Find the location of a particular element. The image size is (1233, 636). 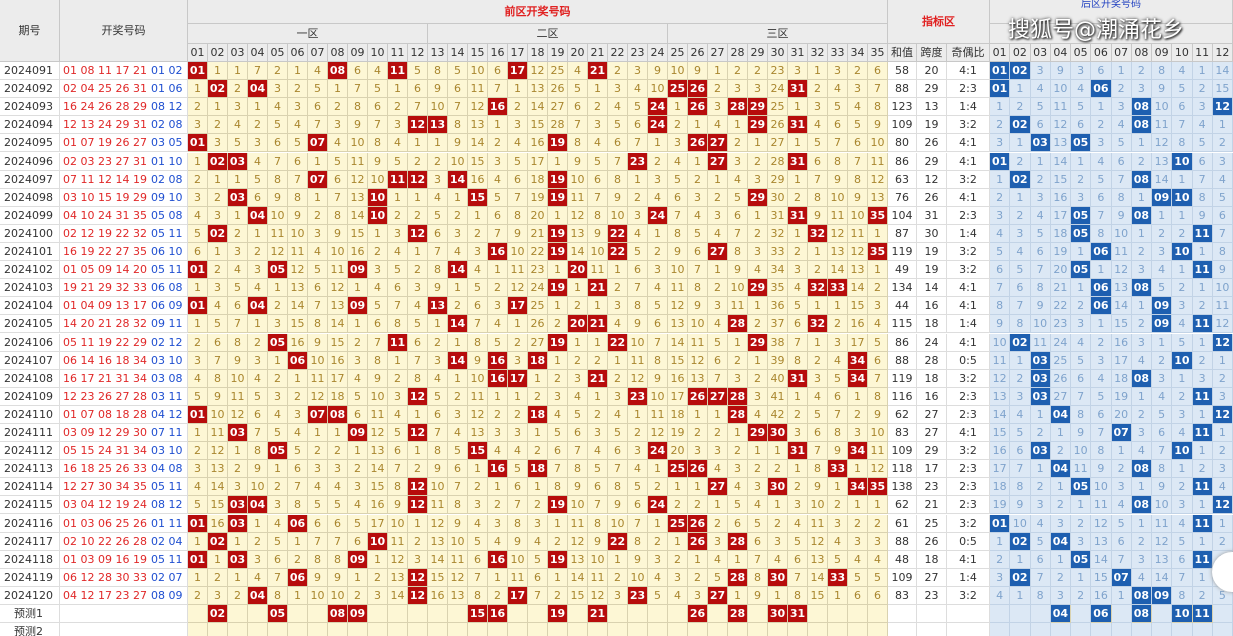

front-omission: 7 is located at coordinates (378, 125).